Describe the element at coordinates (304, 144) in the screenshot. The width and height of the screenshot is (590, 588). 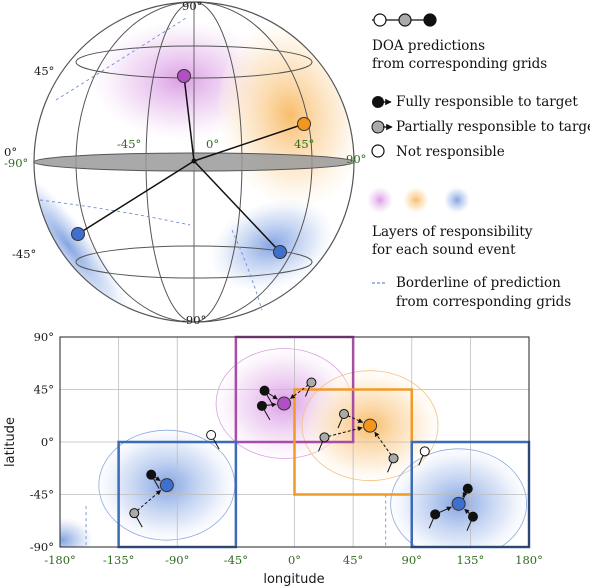
I see `globe-label-lon-45: 45°` at that location.